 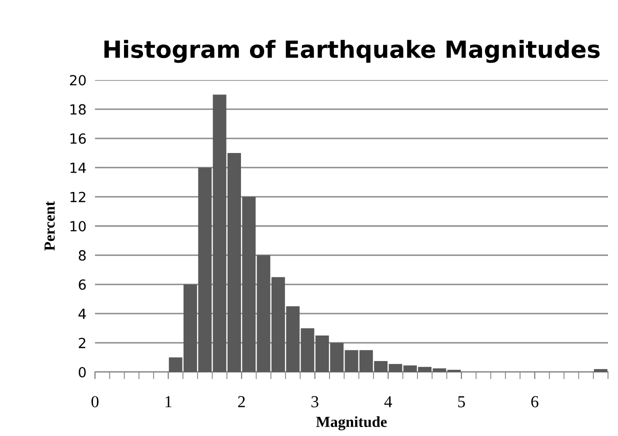 What do you see at coordinates (169, 402) in the screenshot?
I see `x-tick-label: 1` at bounding box center [169, 402].